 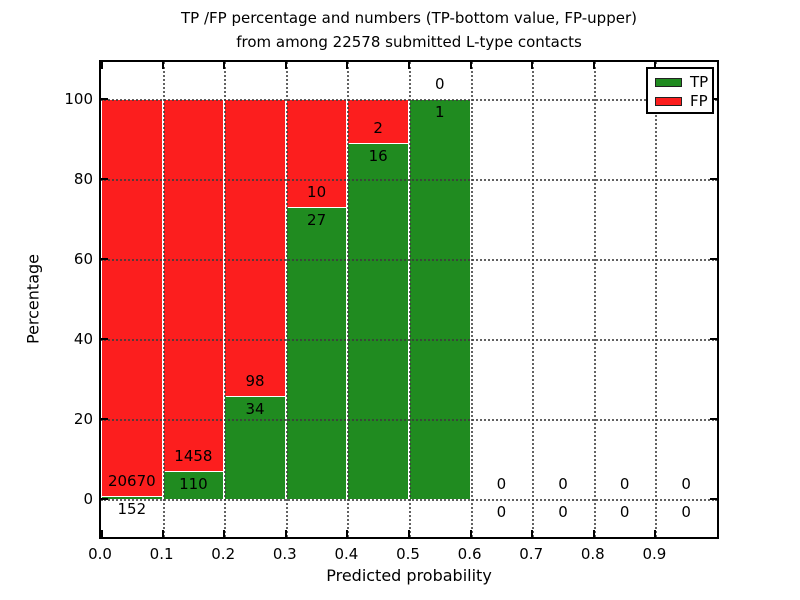 I want to click on y-tick-label: 0, so click(x=88, y=499).